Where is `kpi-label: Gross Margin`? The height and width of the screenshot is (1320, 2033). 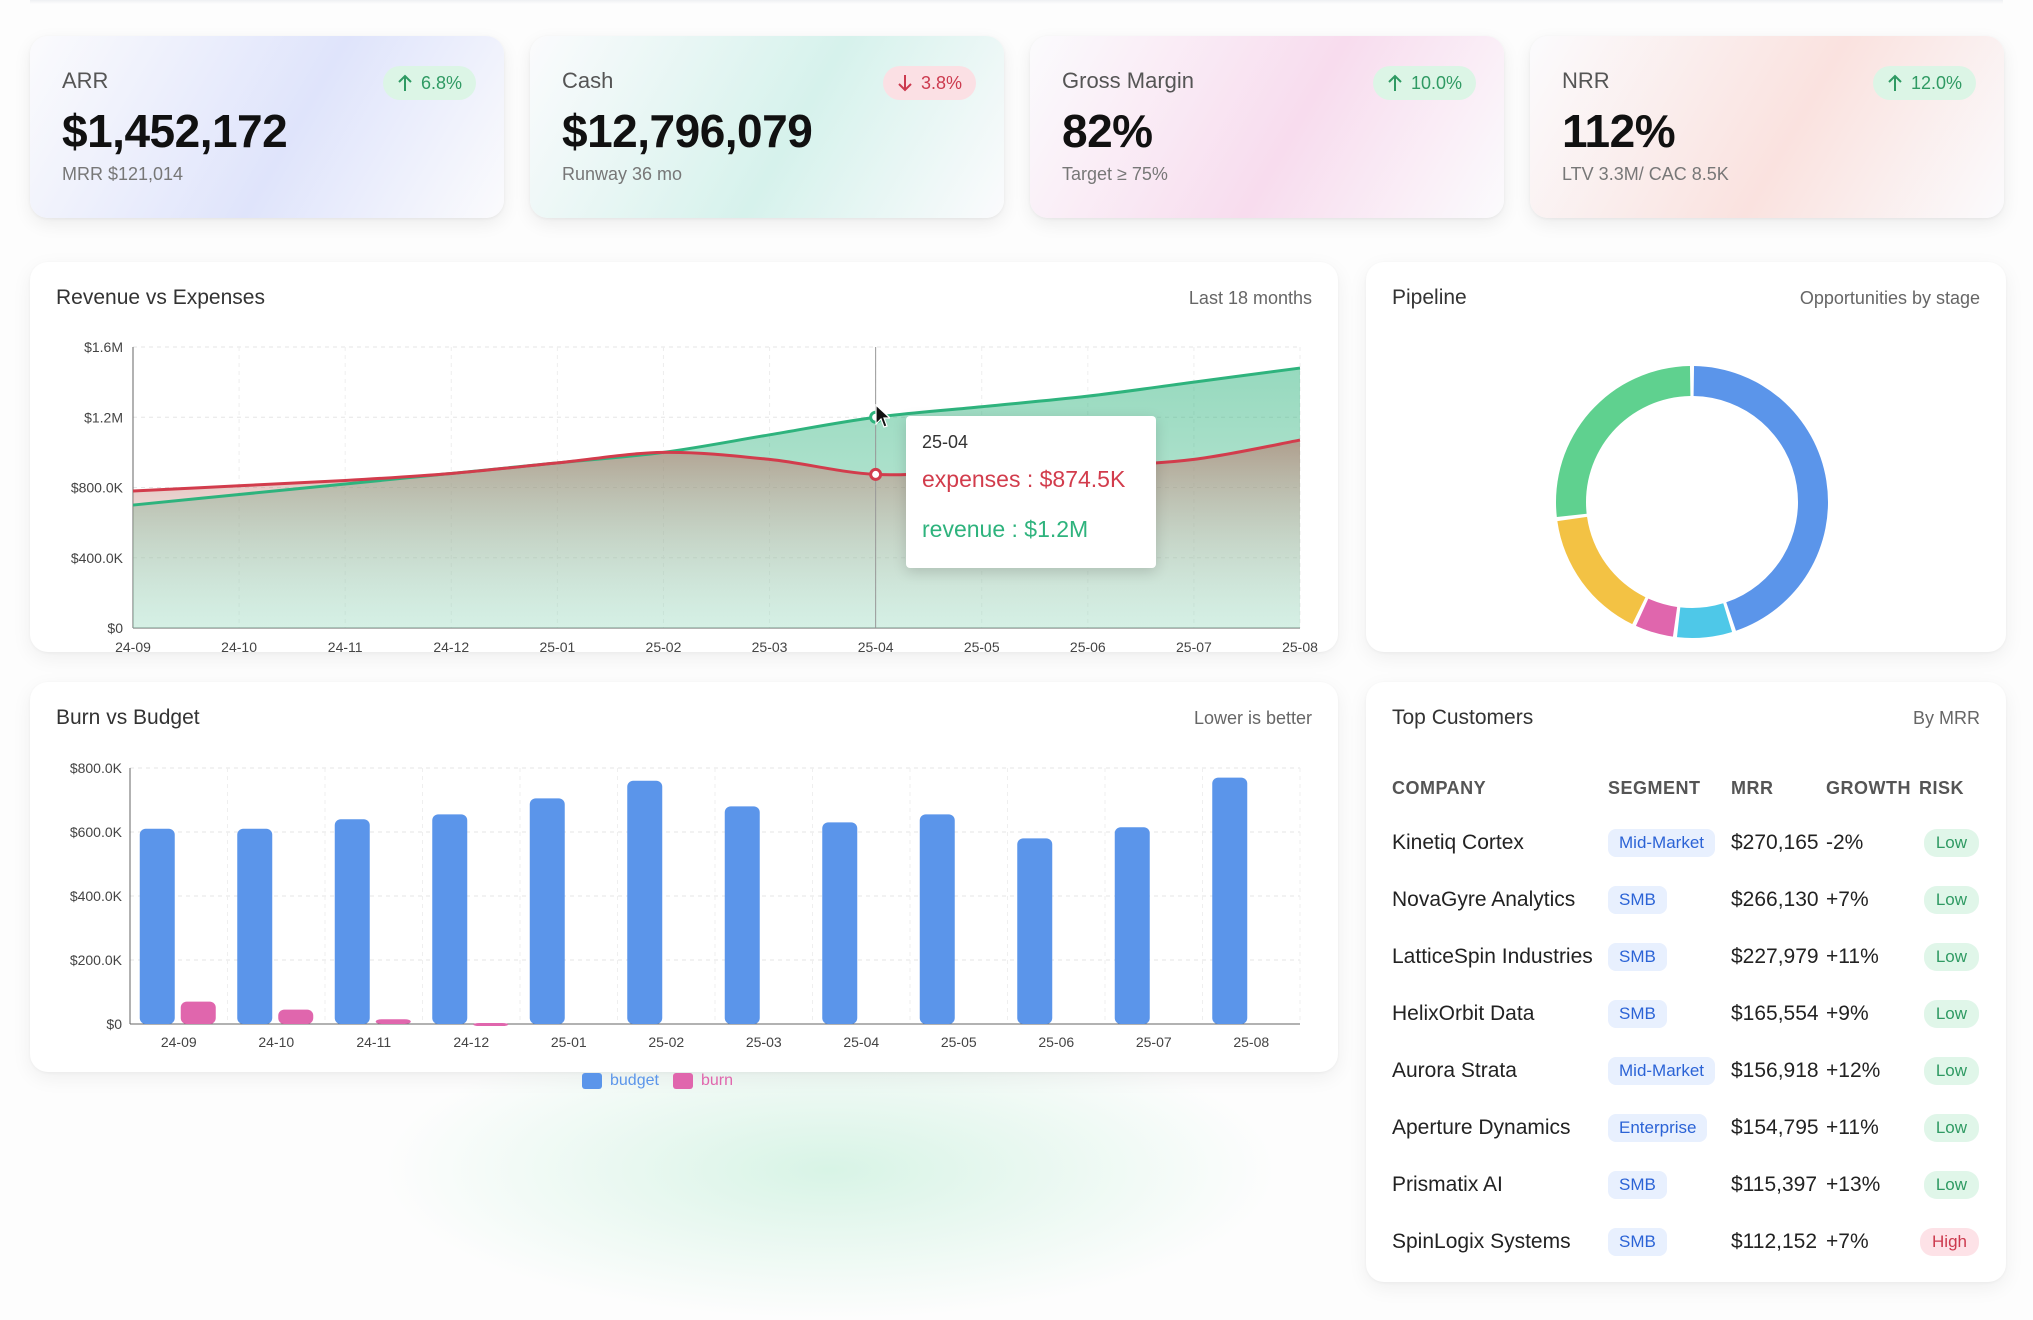 kpi-label: Gross Margin is located at coordinates (1128, 80).